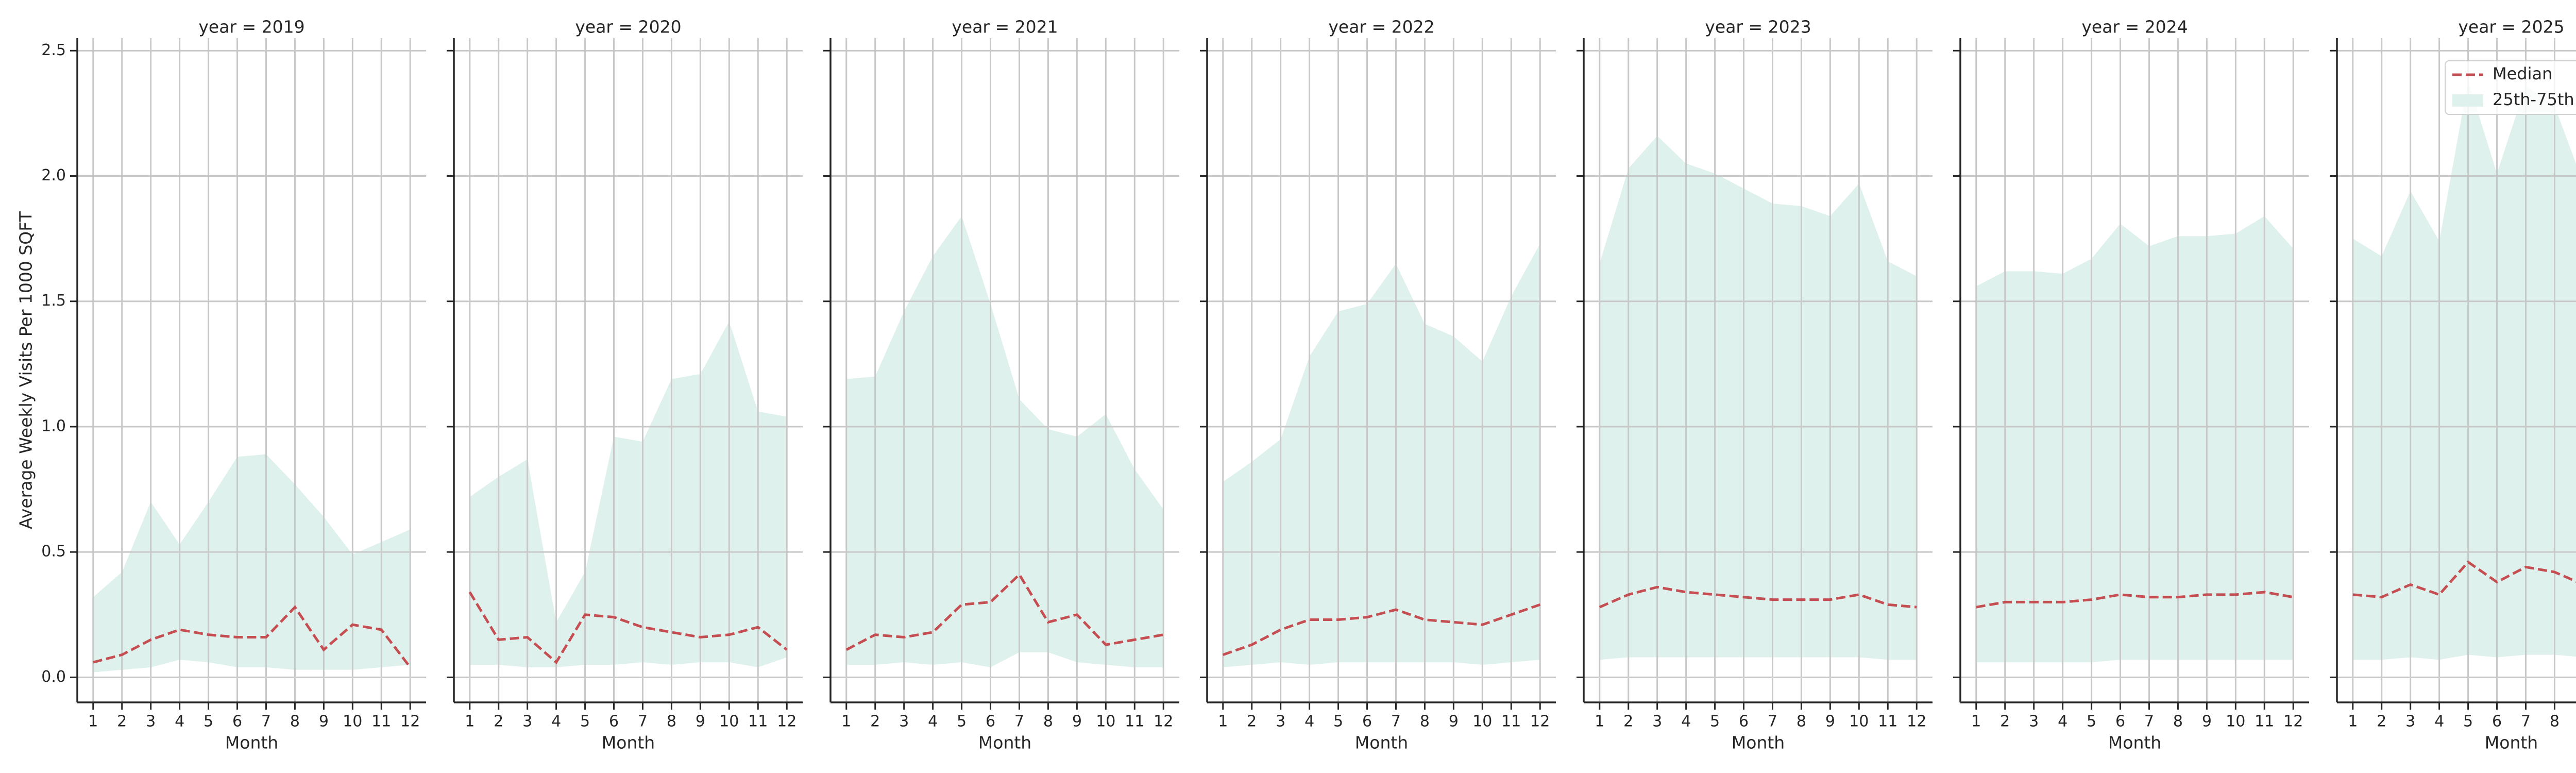 The image size is (2576, 773). What do you see at coordinates (53, 50) in the screenshot?
I see `y-tick-label: 2.5` at bounding box center [53, 50].